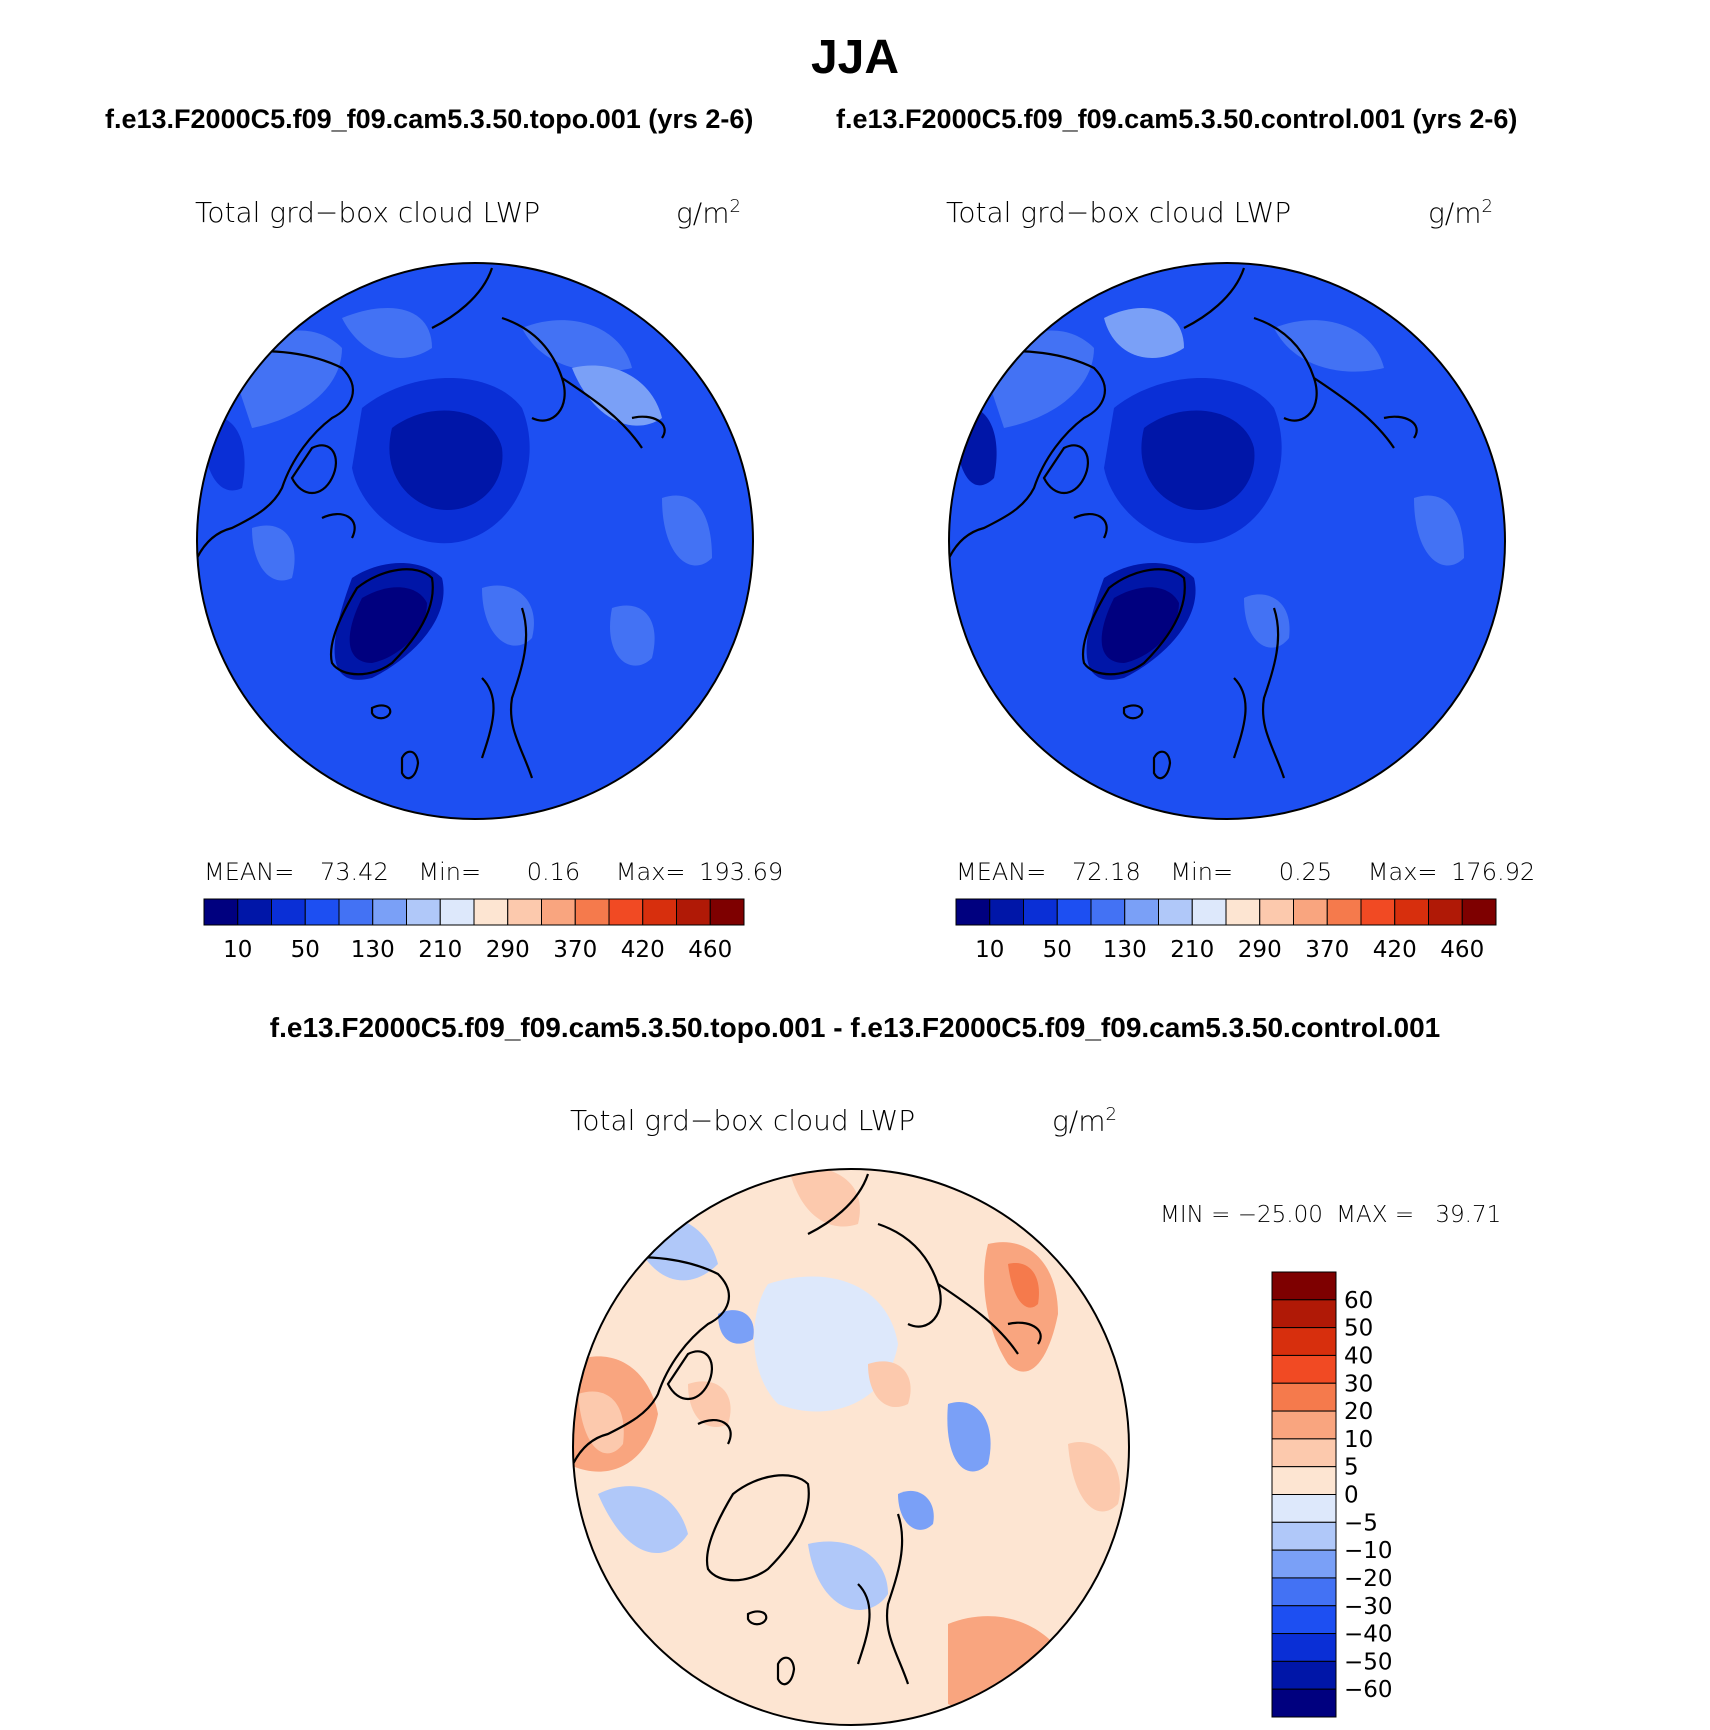 The width and height of the screenshot is (1710, 1730). What do you see at coordinates (1468, 1215) in the screenshot?
I see `diff-max-value: 39.71` at bounding box center [1468, 1215].